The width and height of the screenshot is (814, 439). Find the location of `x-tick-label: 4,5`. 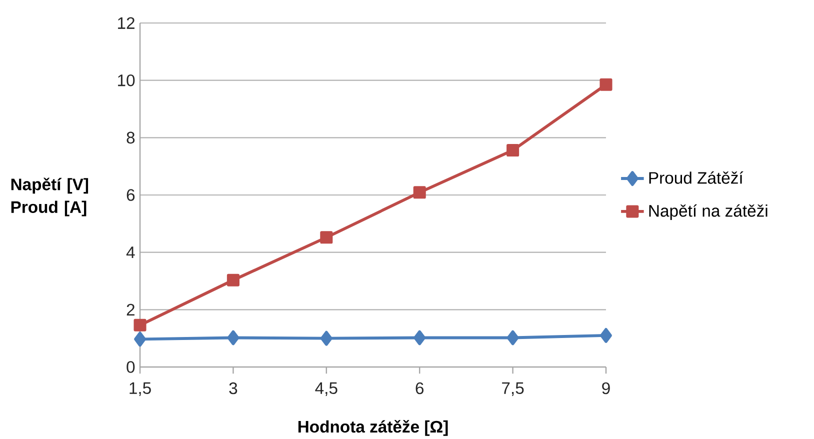

x-tick-label: 4,5 is located at coordinates (326, 389).